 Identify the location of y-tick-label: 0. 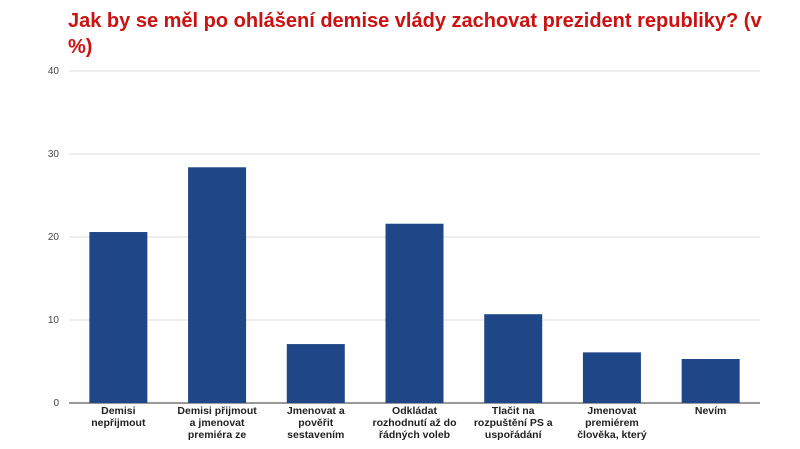
(56, 403).